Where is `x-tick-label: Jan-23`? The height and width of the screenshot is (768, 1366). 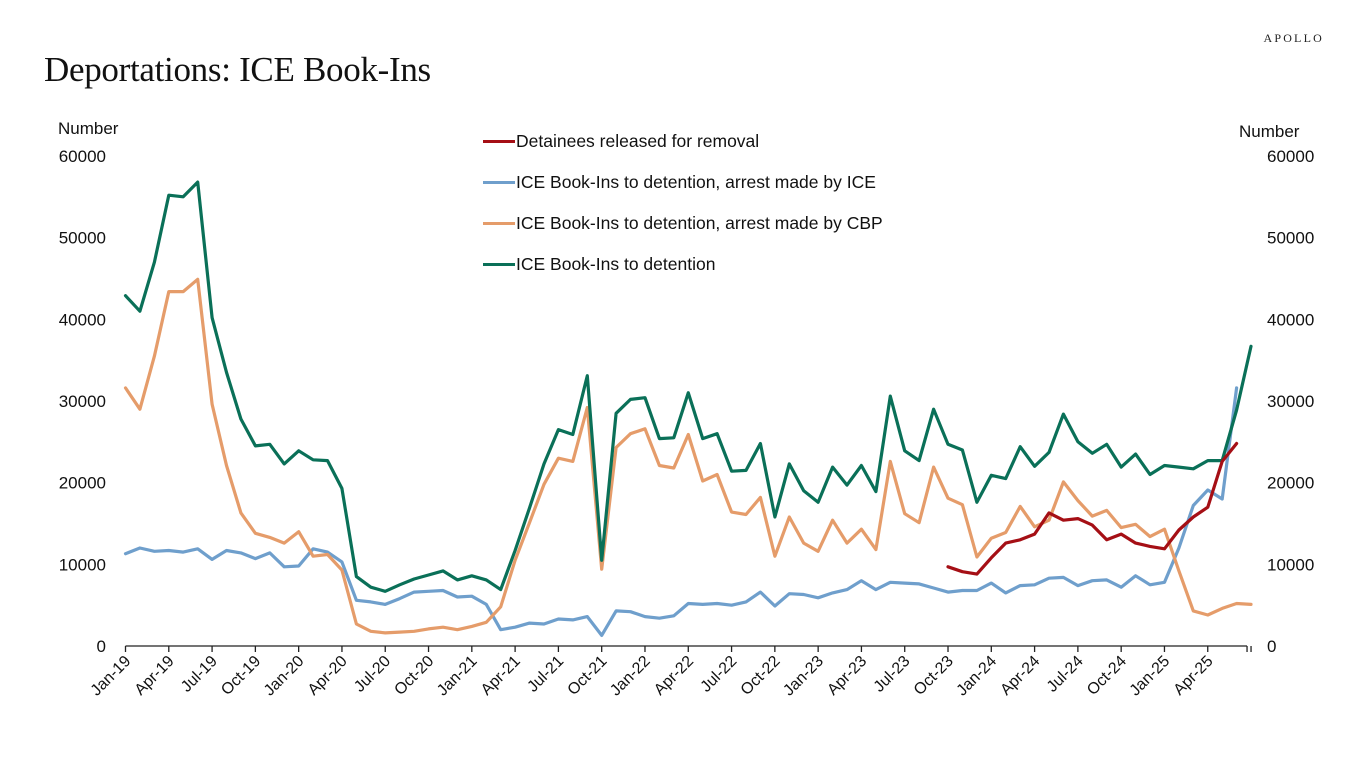 x-tick-label: Jan-23 is located at coordinates (803, 676).